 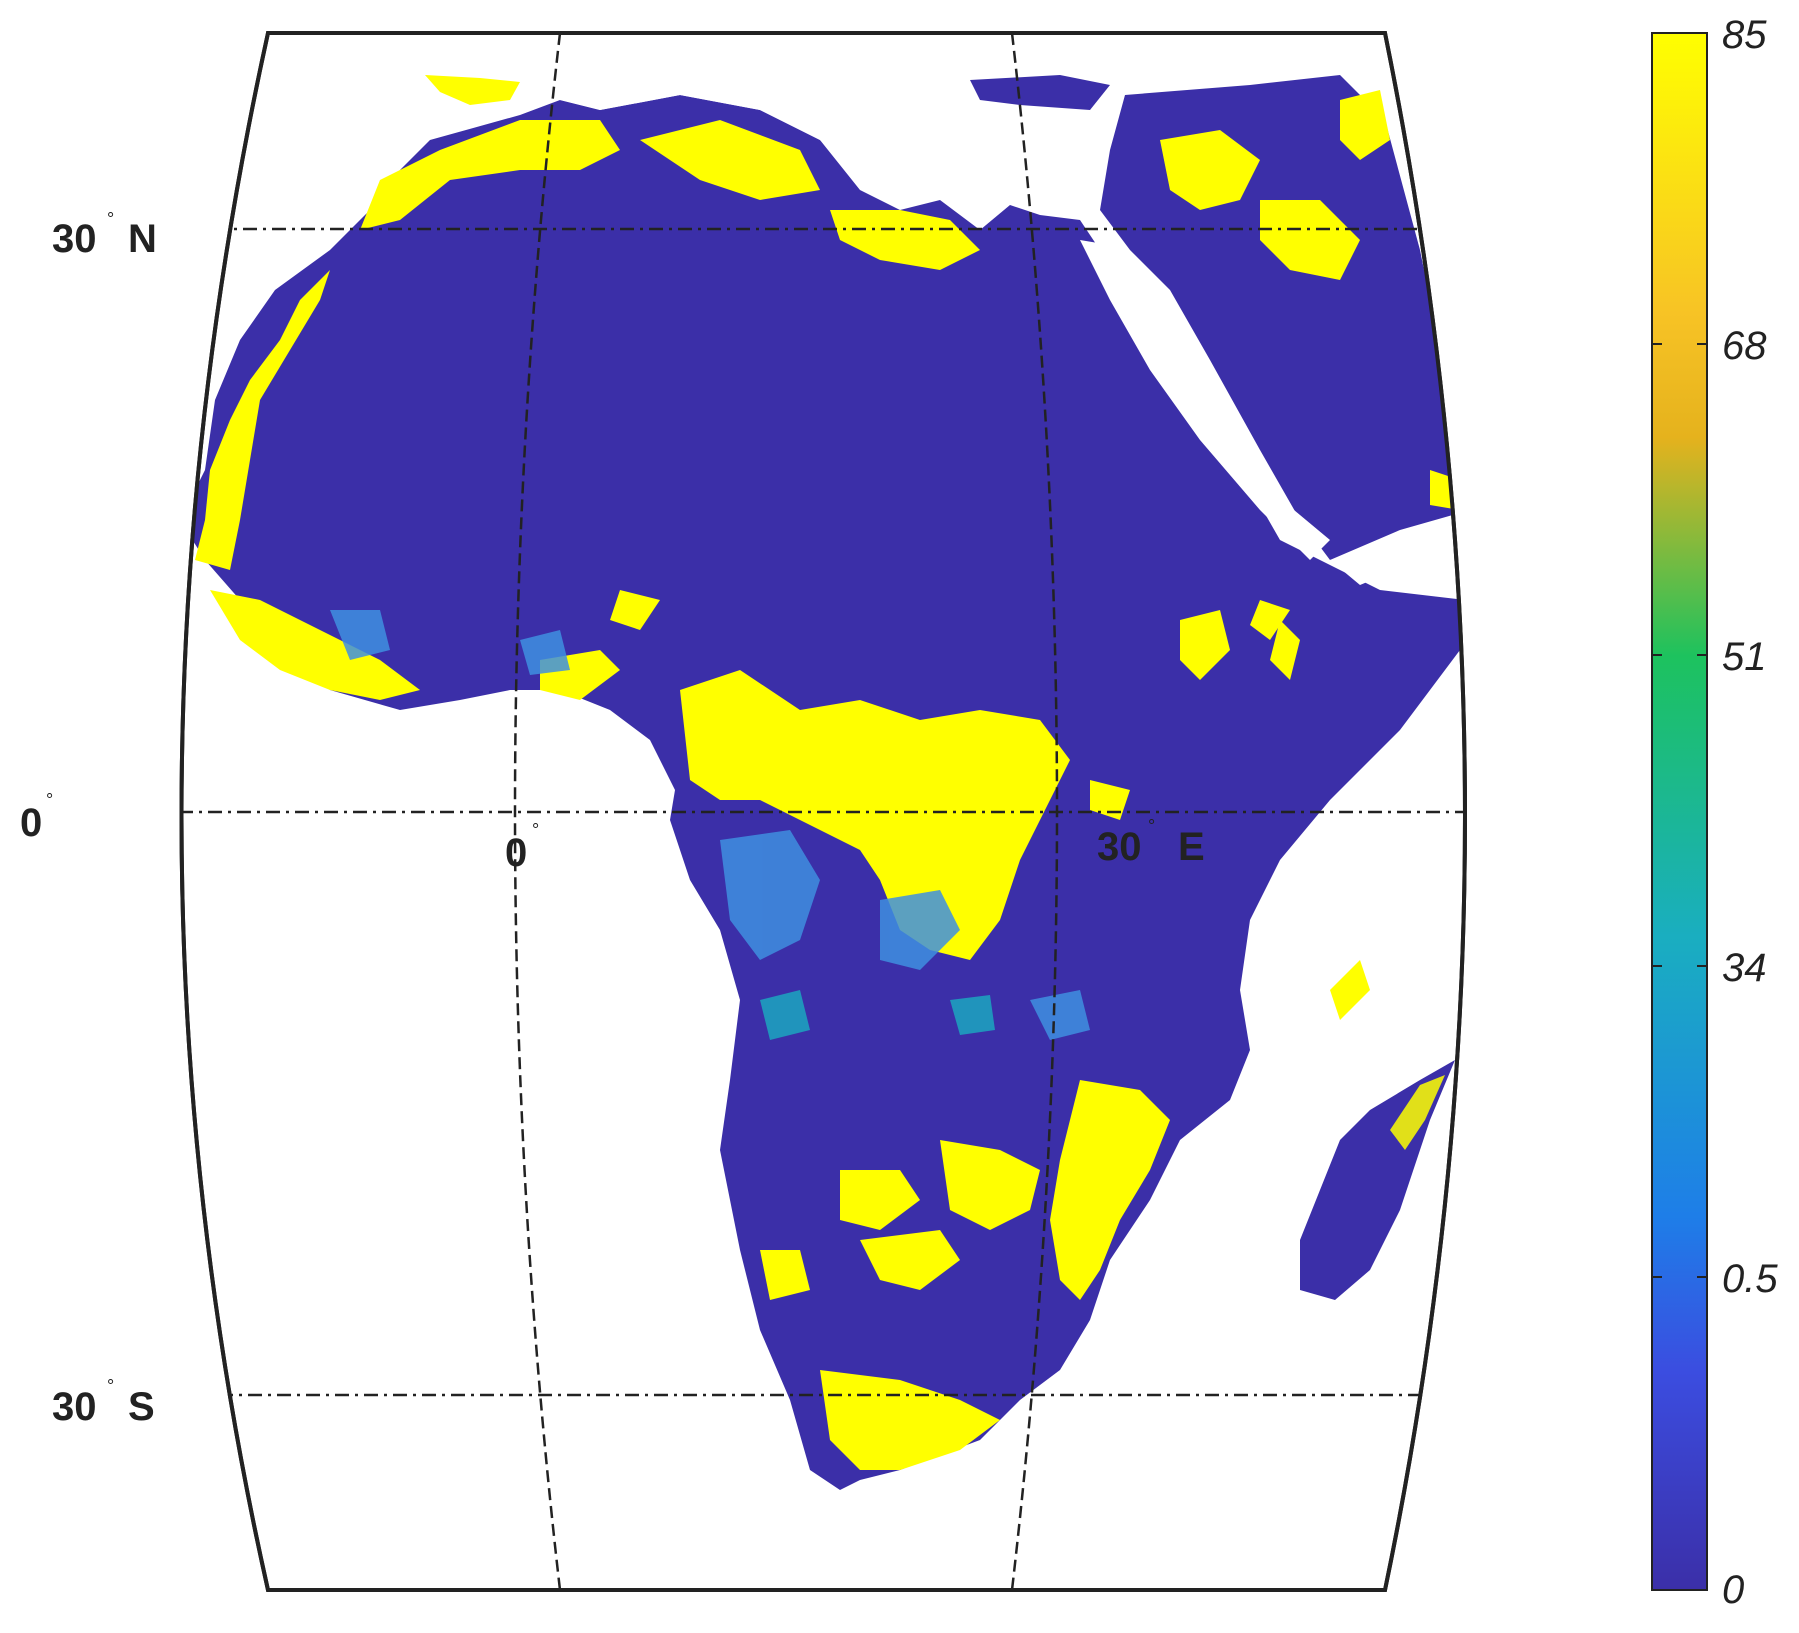 I want to click on lat-label-0-num: 0, so click(x=31, y=823).